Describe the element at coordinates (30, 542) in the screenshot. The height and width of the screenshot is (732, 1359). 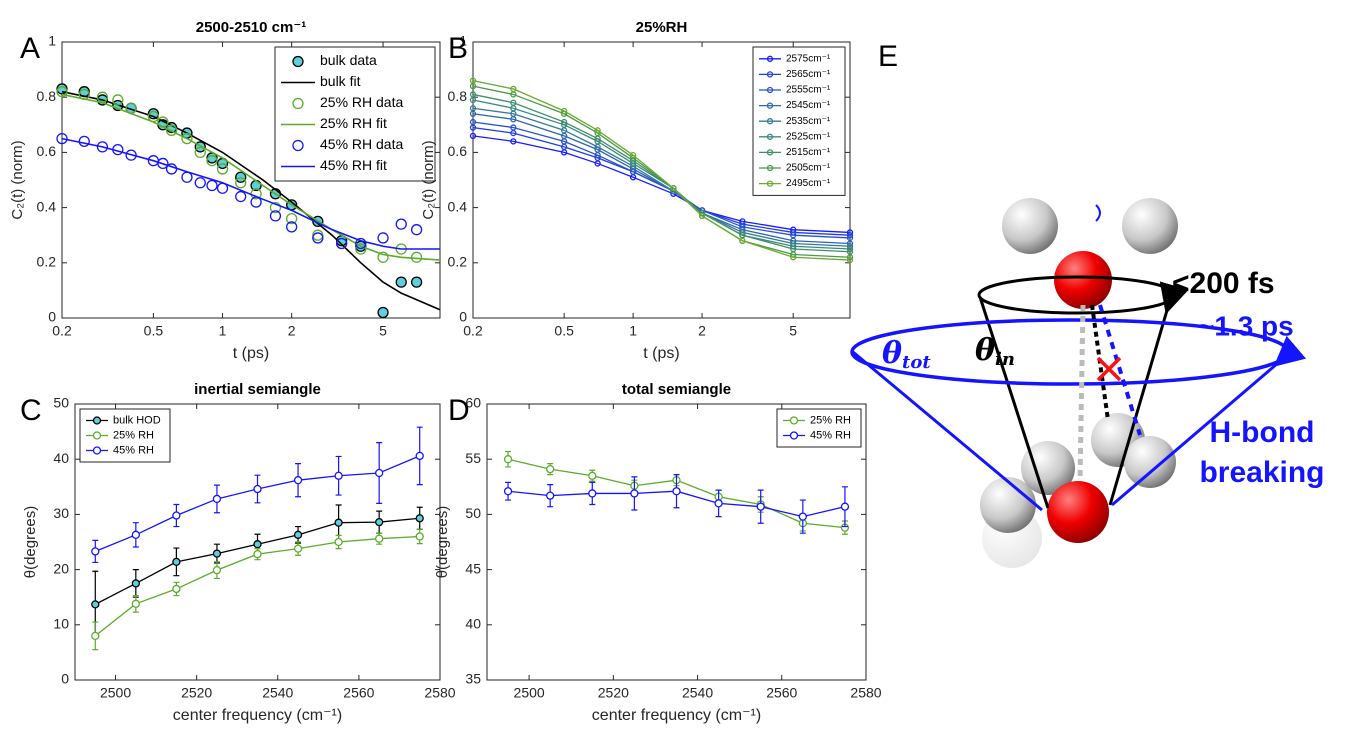
I see `y-axis-label: θ(degrees)` at that location.